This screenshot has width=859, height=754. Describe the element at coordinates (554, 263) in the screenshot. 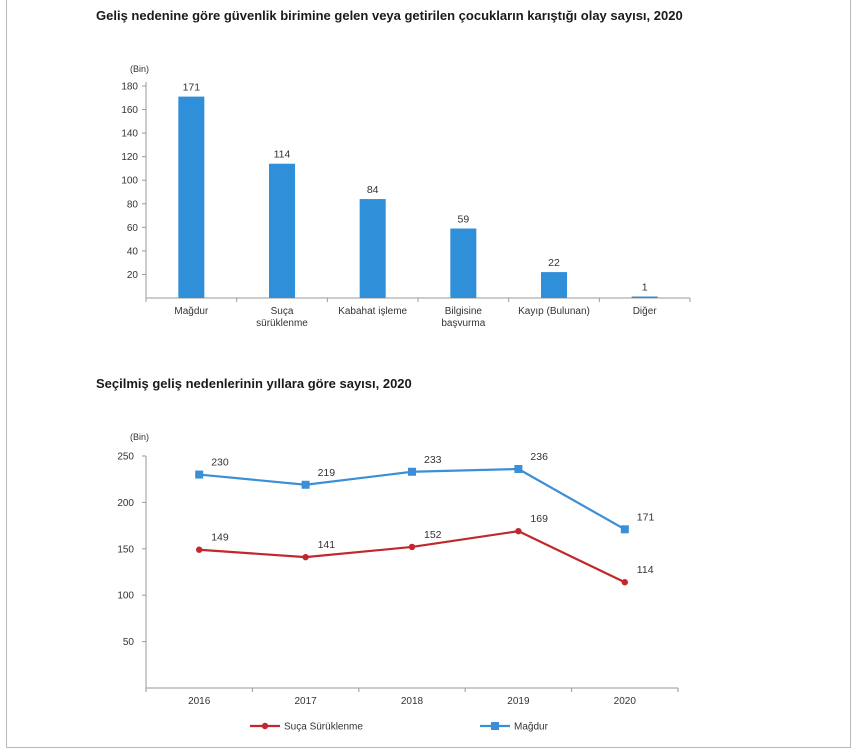

I see `bar-value-label: 22` at that location.